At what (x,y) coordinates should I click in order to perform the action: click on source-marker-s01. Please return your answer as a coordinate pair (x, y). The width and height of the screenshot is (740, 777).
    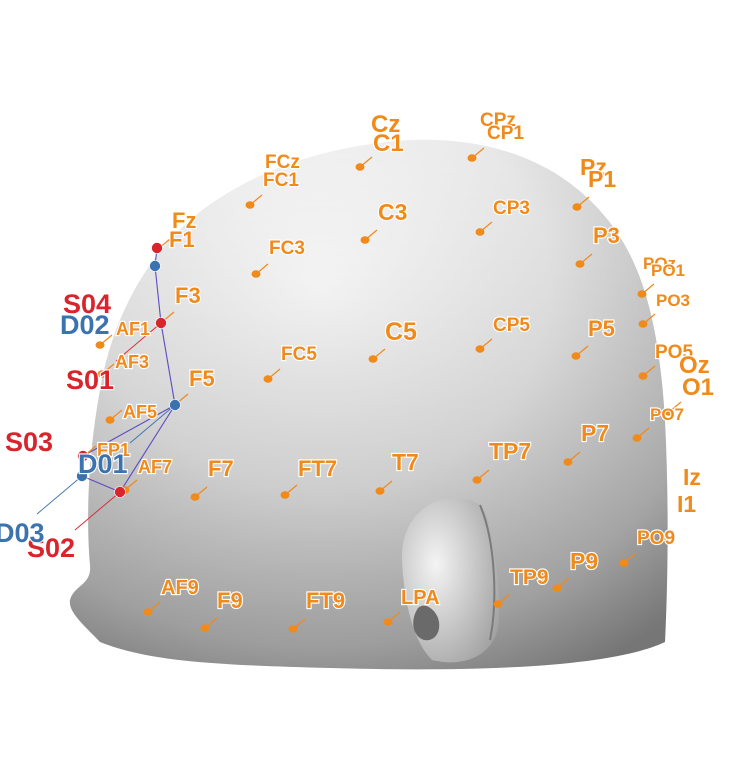
    Looking at the image, I should click on (161, 323).